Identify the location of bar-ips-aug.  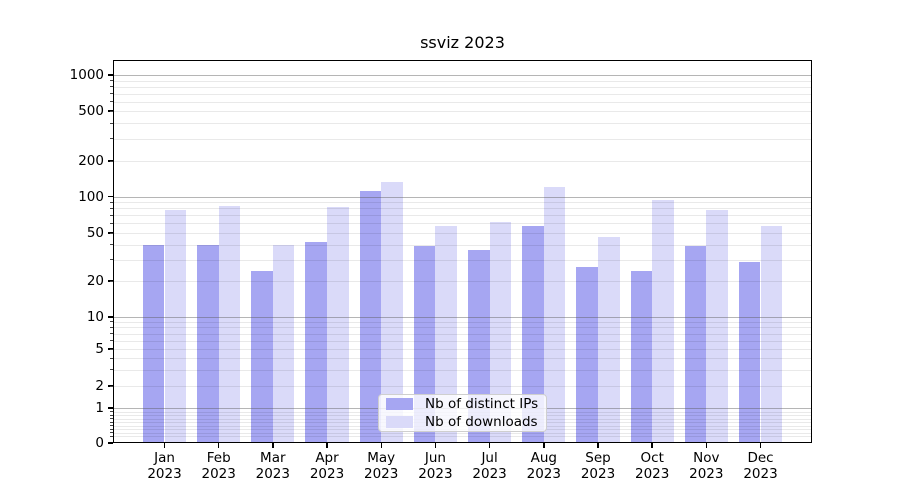
(533, 334).